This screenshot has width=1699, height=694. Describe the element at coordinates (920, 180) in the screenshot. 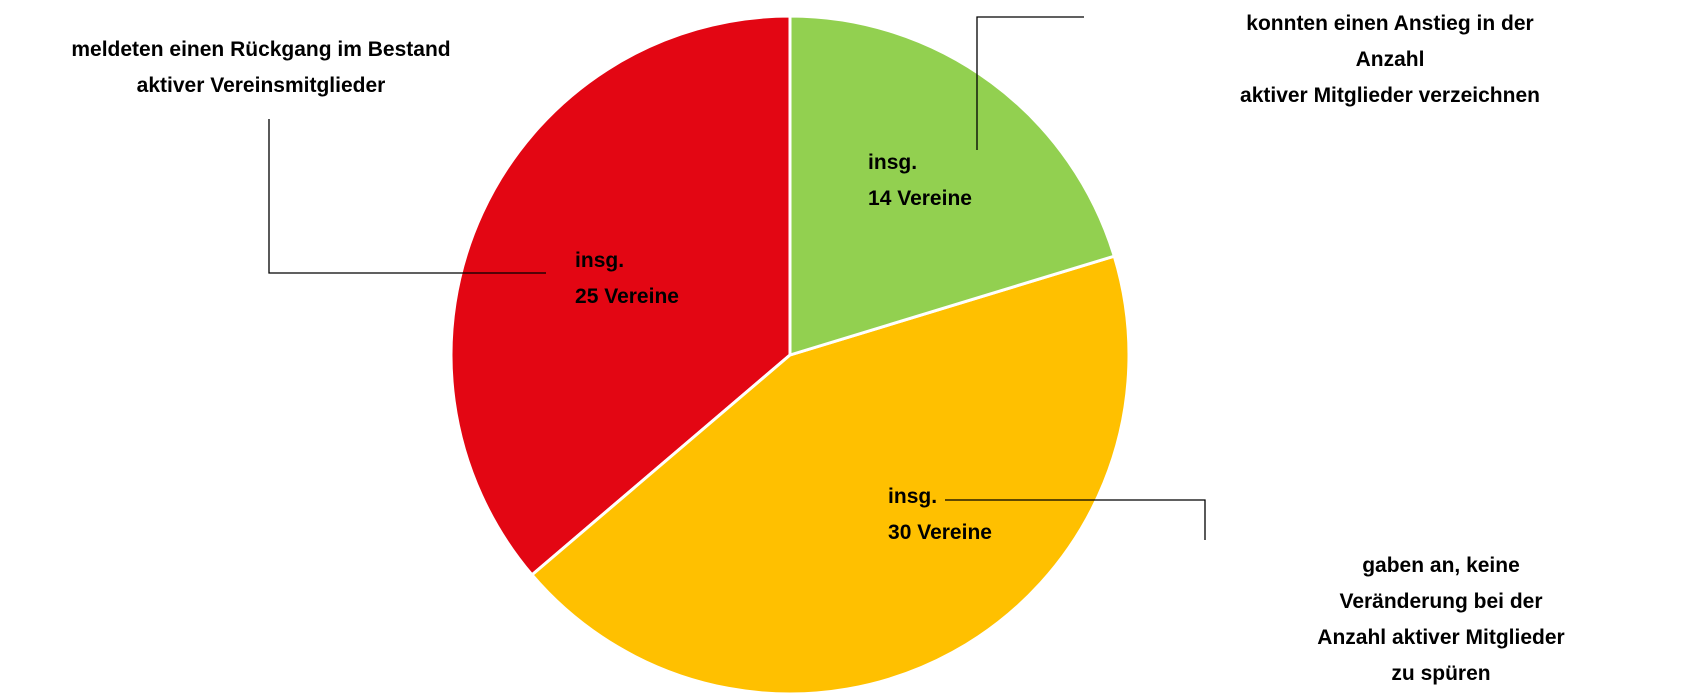

I see `data-label: insg. 14 Vereine` at that location.